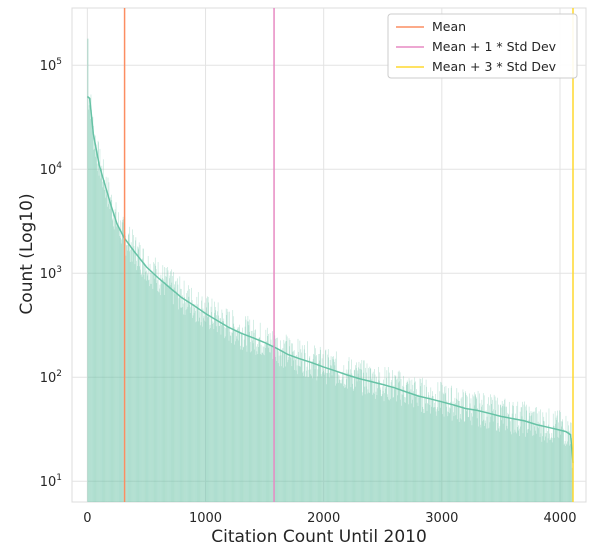 The height and width of the screenshot is (554, 596). Describe the element at coordinates (323, 518) in the screenshot. I see `x-tick-label: 2000` at that location.